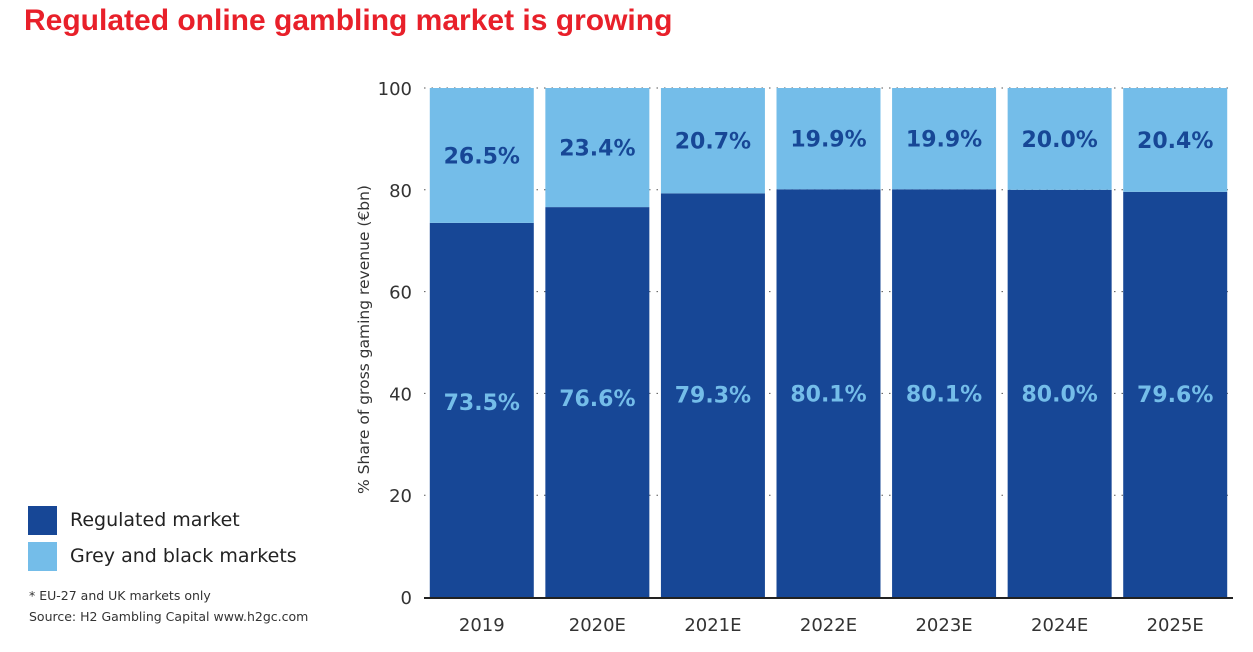 The image size is (1253, 652). I want to click on bar-grey-black-2025E, so click(1175, 140).